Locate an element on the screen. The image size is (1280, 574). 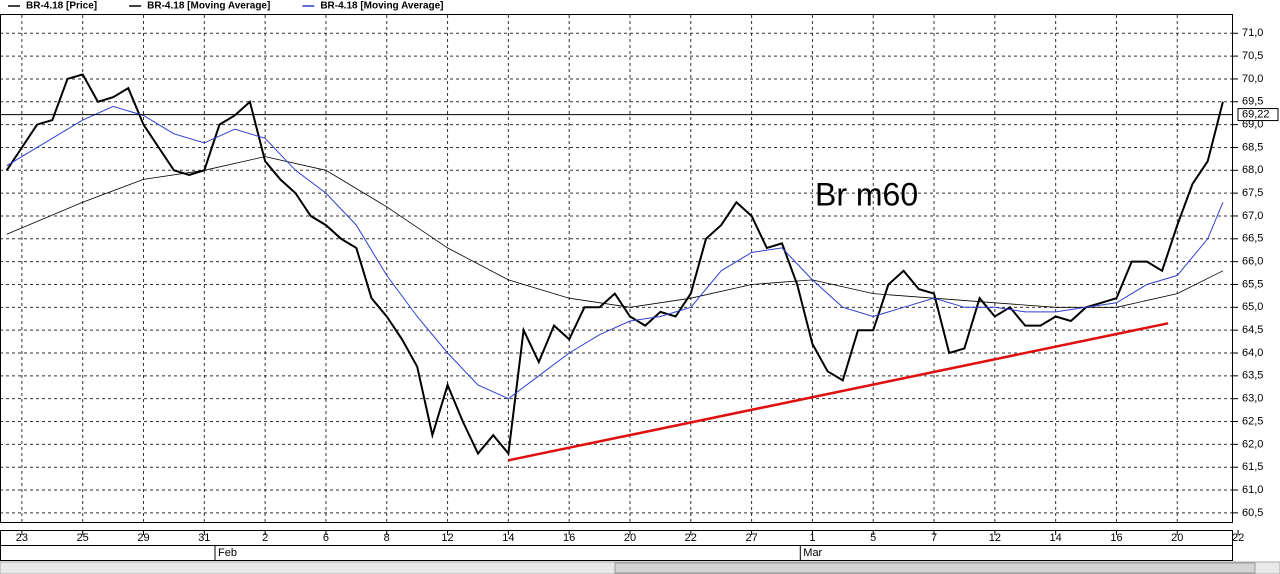
y-tick-label: 62,0 is located at coordinates (1252, 444).